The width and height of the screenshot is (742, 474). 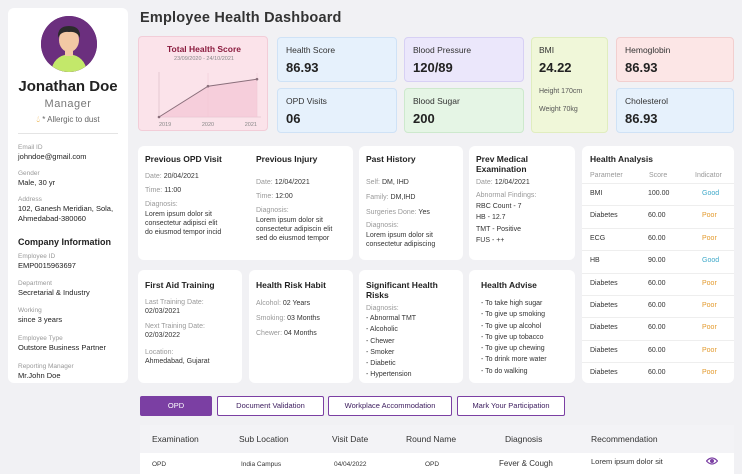 What do you see at coordinates (513, 315) in the screenshot?
I see `advise-item: - To give up smoking` at bounding box center [513, 315].